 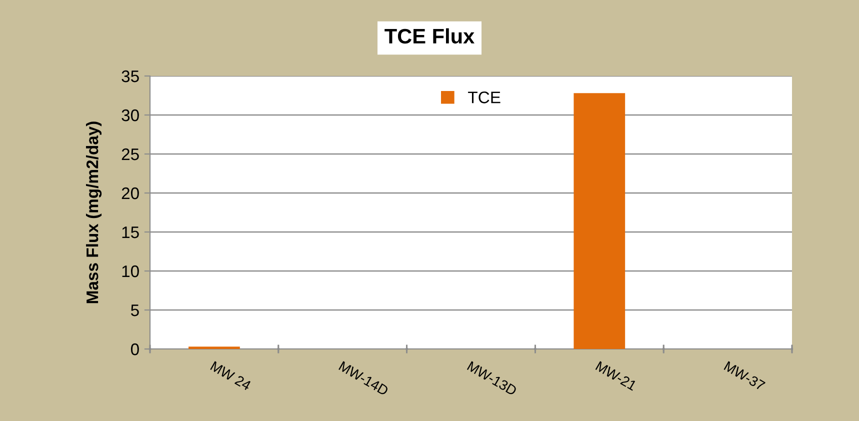 What do you see at coordinates (130, 232) in the screenshot?
I see `y-tick-label: 15` at bounding box center [130, 232].